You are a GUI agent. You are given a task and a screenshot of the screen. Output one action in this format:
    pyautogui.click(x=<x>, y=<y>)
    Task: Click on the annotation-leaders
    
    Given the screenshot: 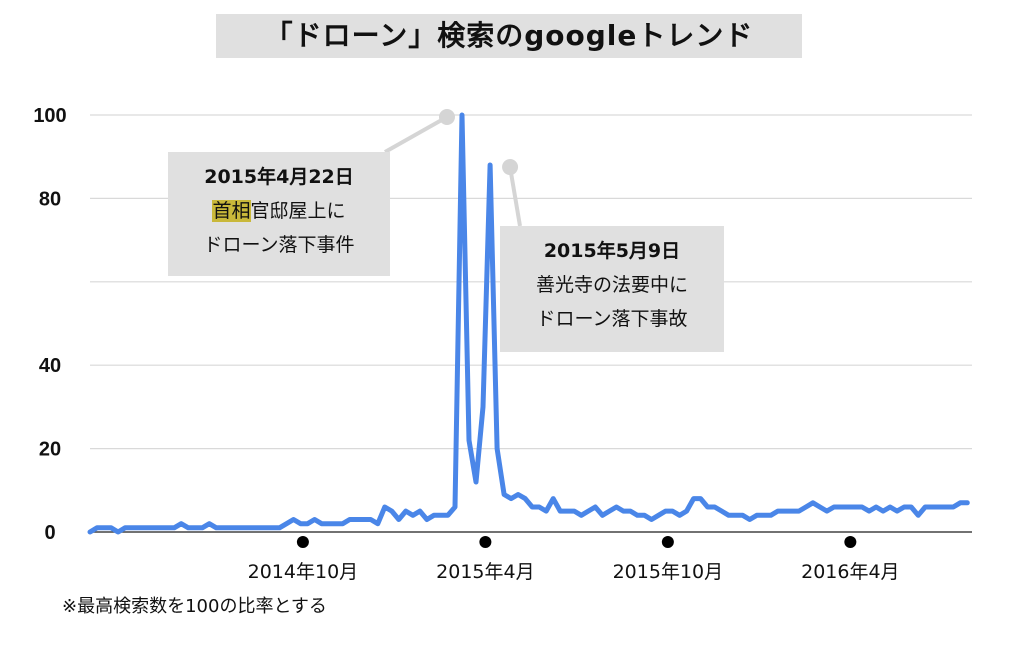 What is the action you would take?
    pyautogui.click(x=453, y=168)
    